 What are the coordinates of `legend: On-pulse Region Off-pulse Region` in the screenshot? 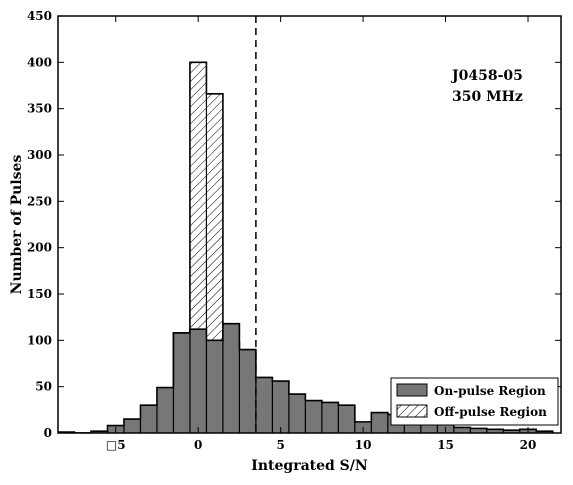 It's located at (474, 401).